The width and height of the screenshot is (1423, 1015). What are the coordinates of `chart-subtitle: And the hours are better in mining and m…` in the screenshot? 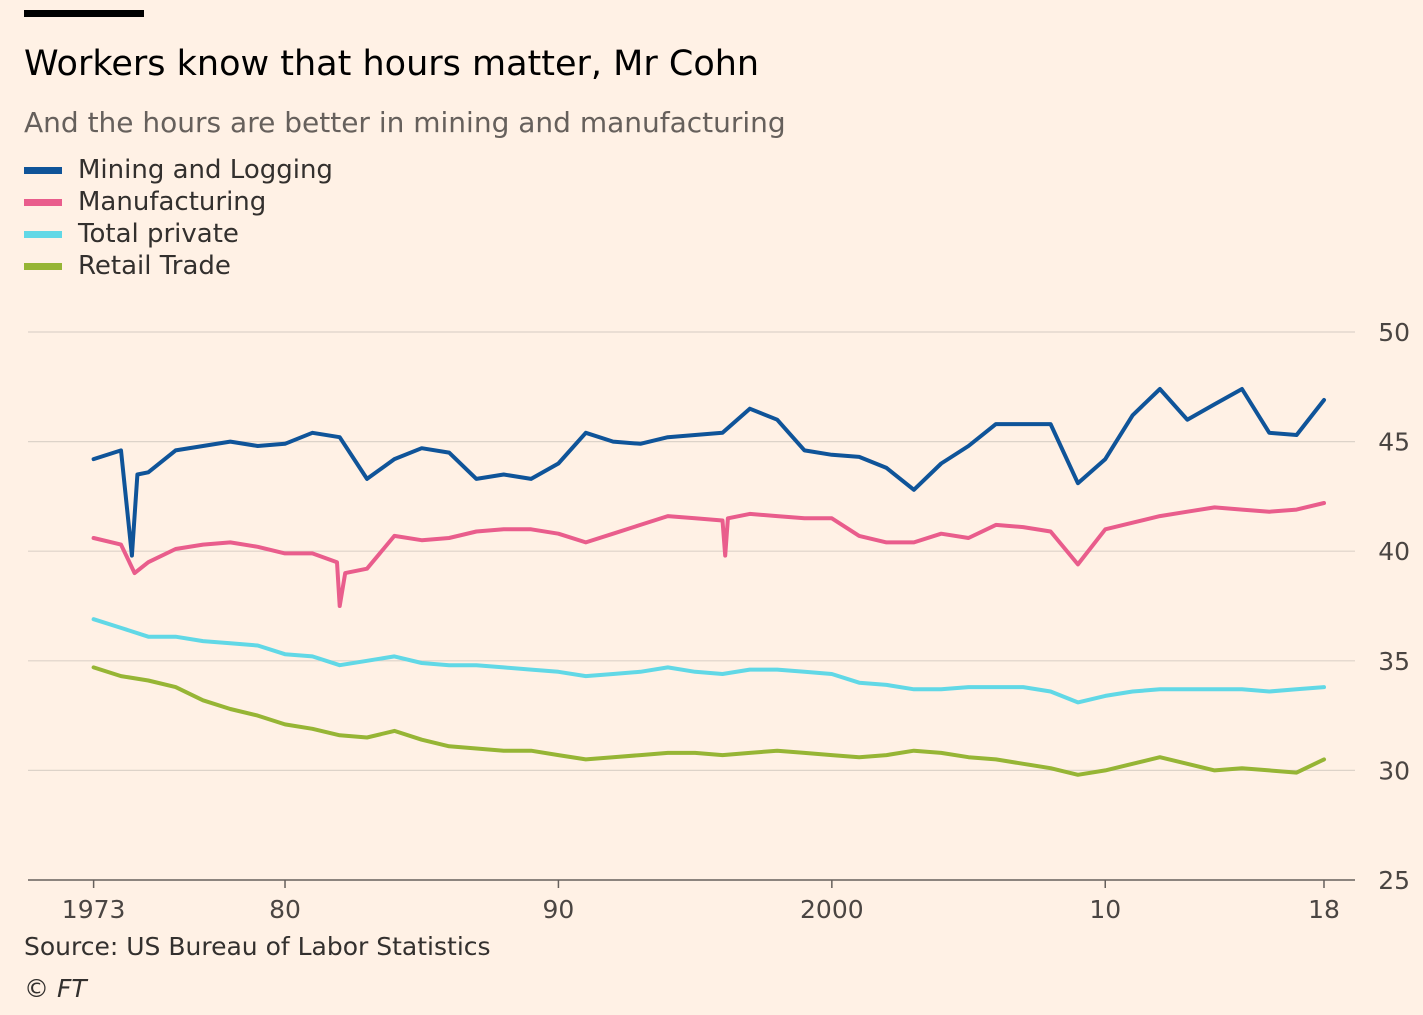 It's located at (405, 122).